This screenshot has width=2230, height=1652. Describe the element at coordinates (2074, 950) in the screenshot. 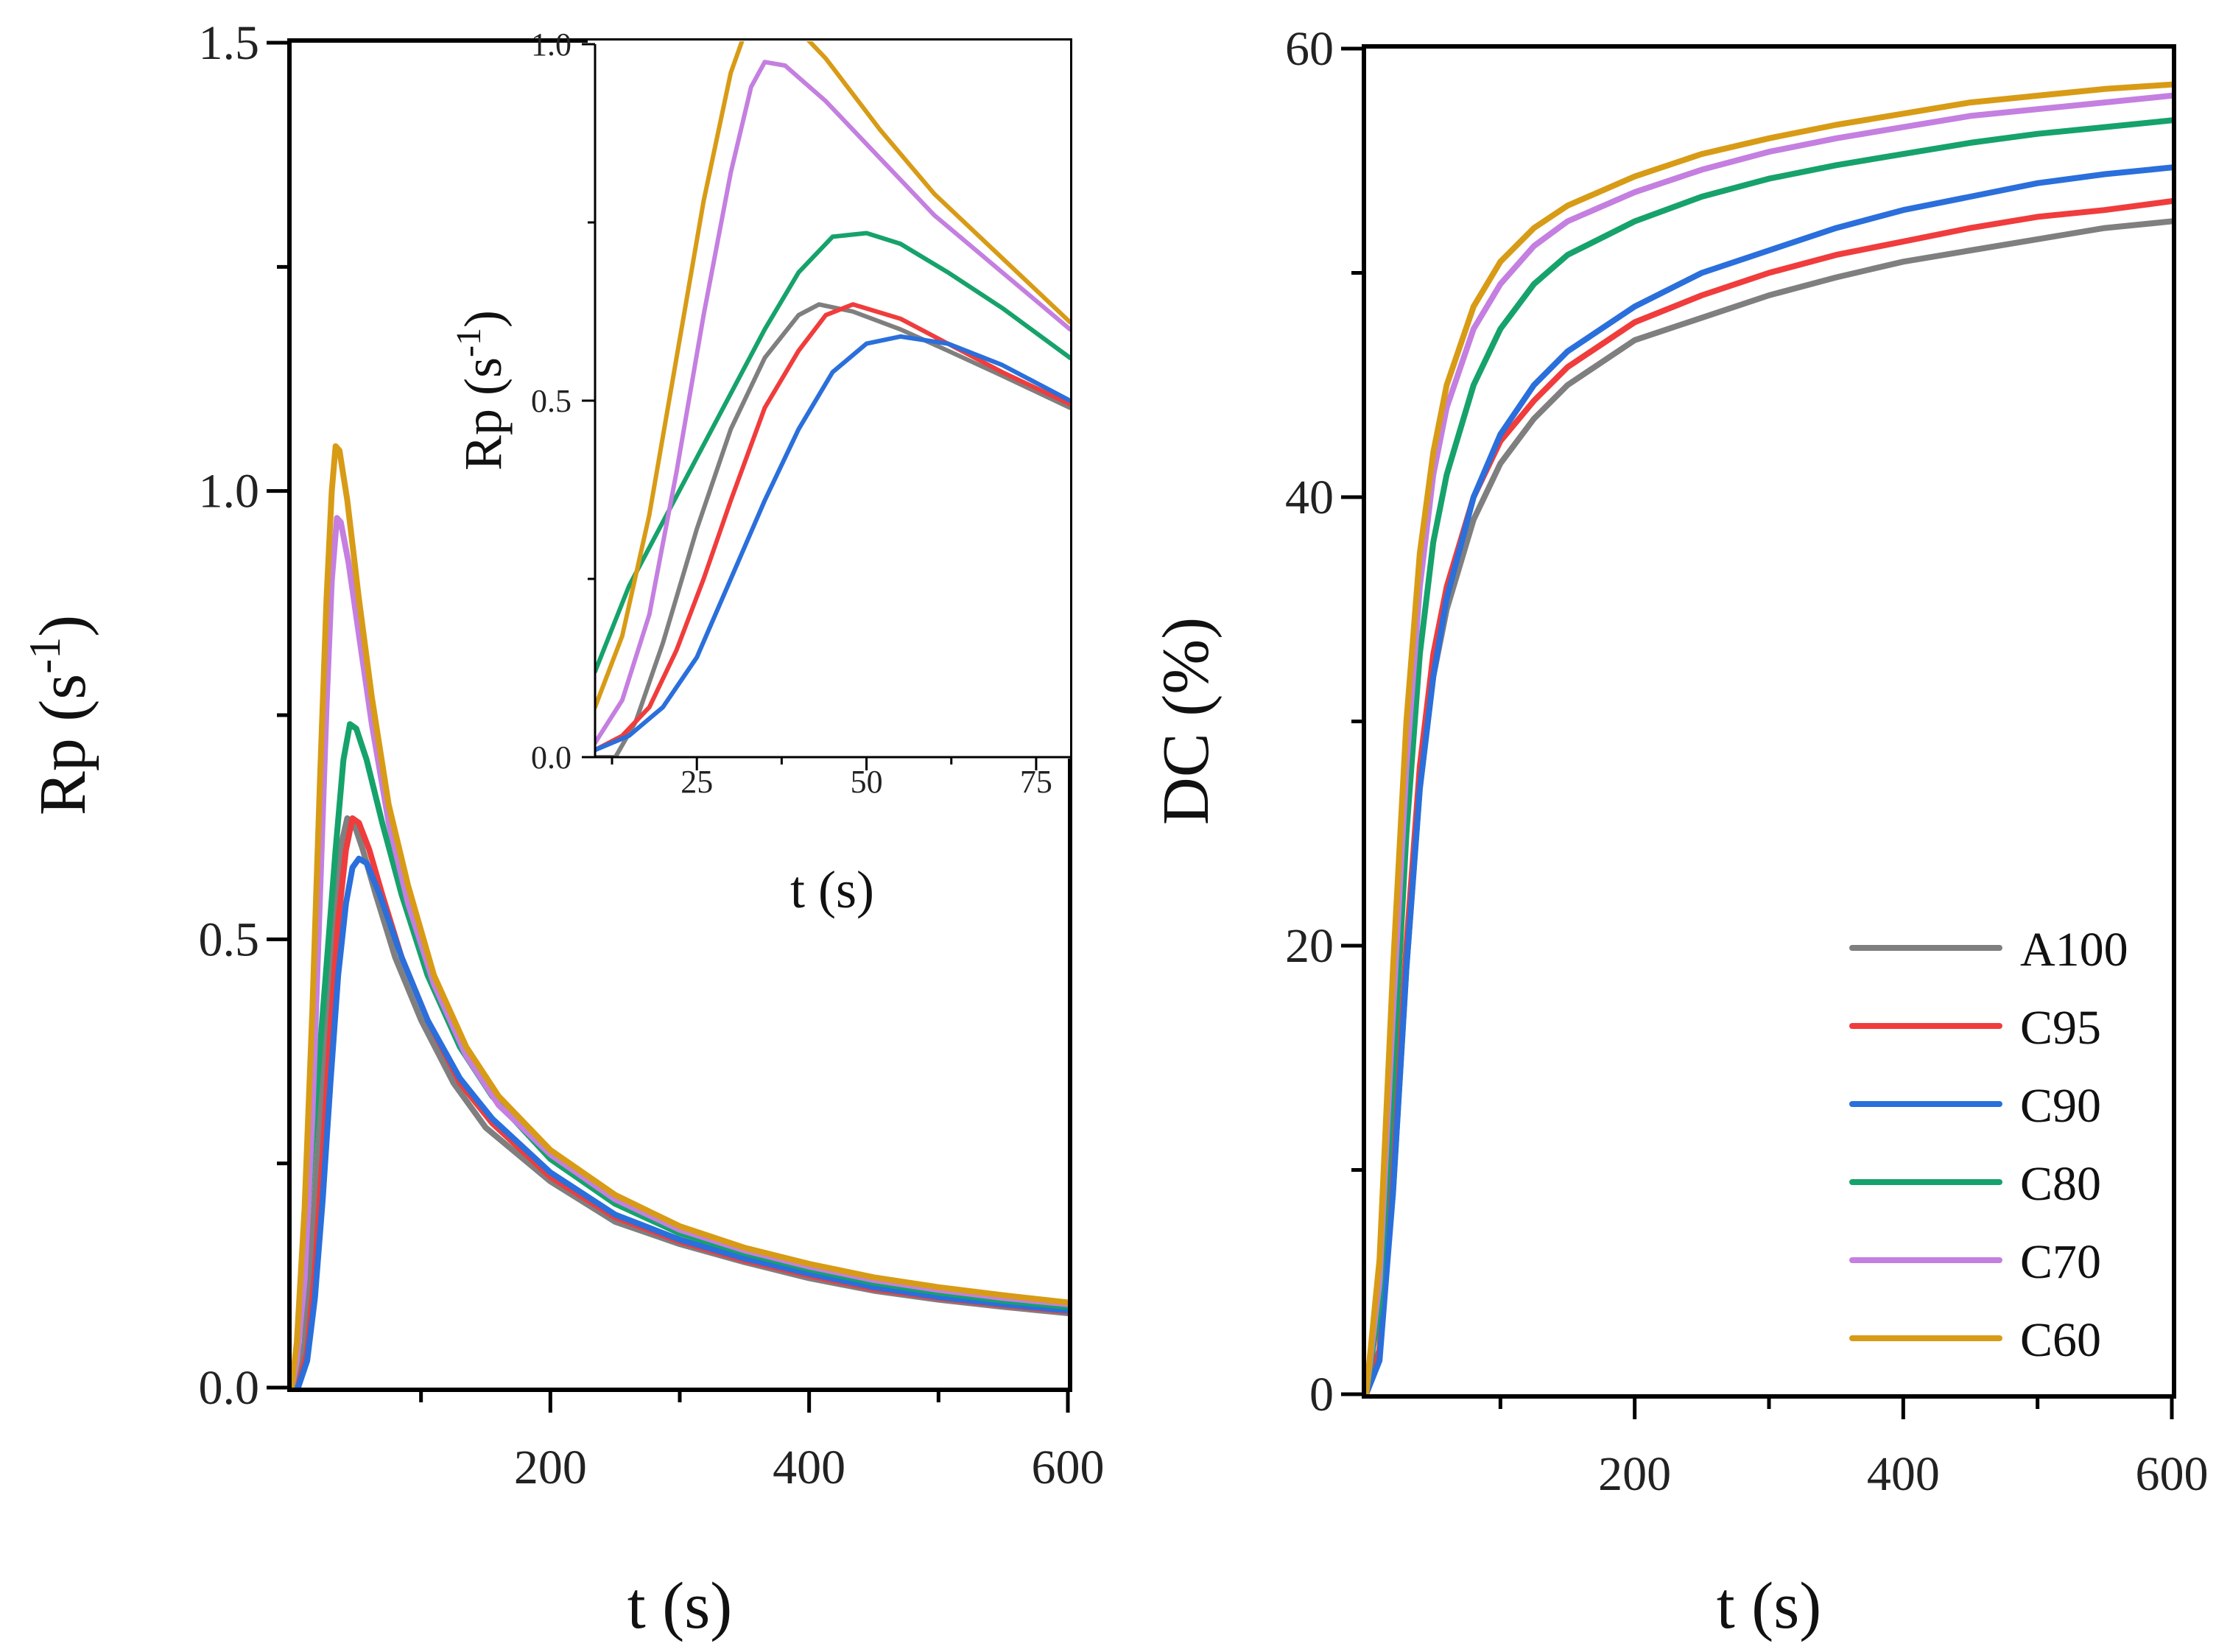

I see `legend-label: A100` at that location.